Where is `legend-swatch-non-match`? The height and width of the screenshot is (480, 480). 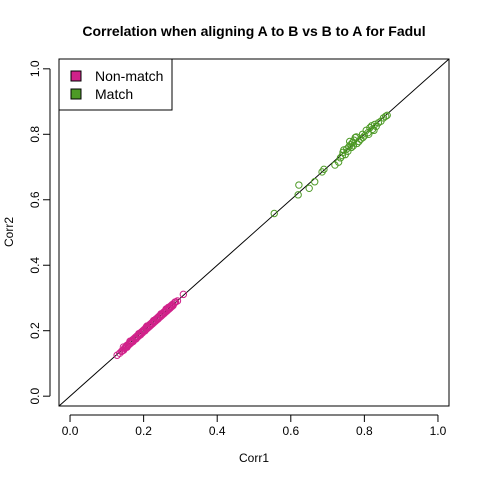 legend-swatch-non-match is located at coordinates (76, 76).